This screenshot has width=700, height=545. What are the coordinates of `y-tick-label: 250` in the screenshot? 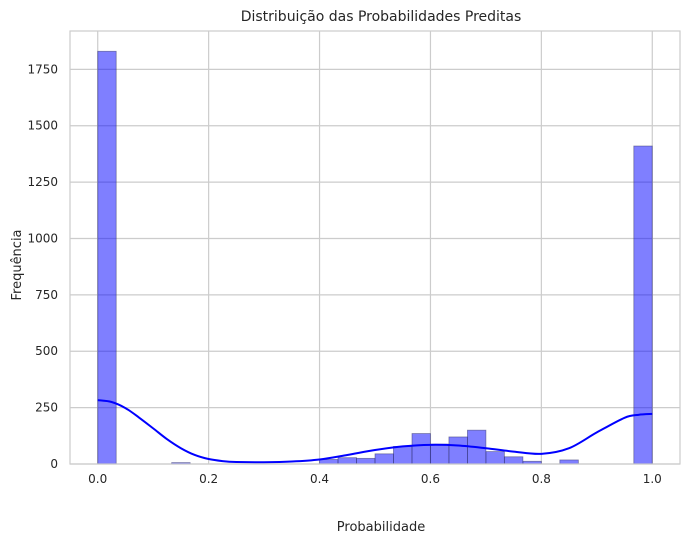 It's located at (46, 408).